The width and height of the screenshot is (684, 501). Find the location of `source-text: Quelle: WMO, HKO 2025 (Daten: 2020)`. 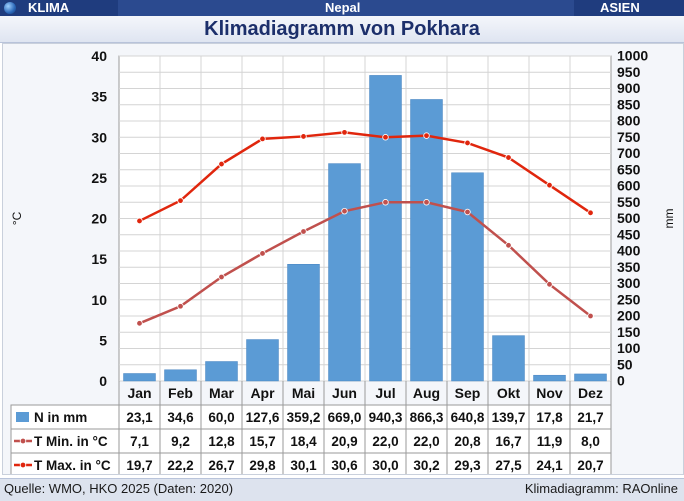

source-text: Quelle: WMO, HKO 2025 (Daten: 2020) is located at coordinates (119, 488).